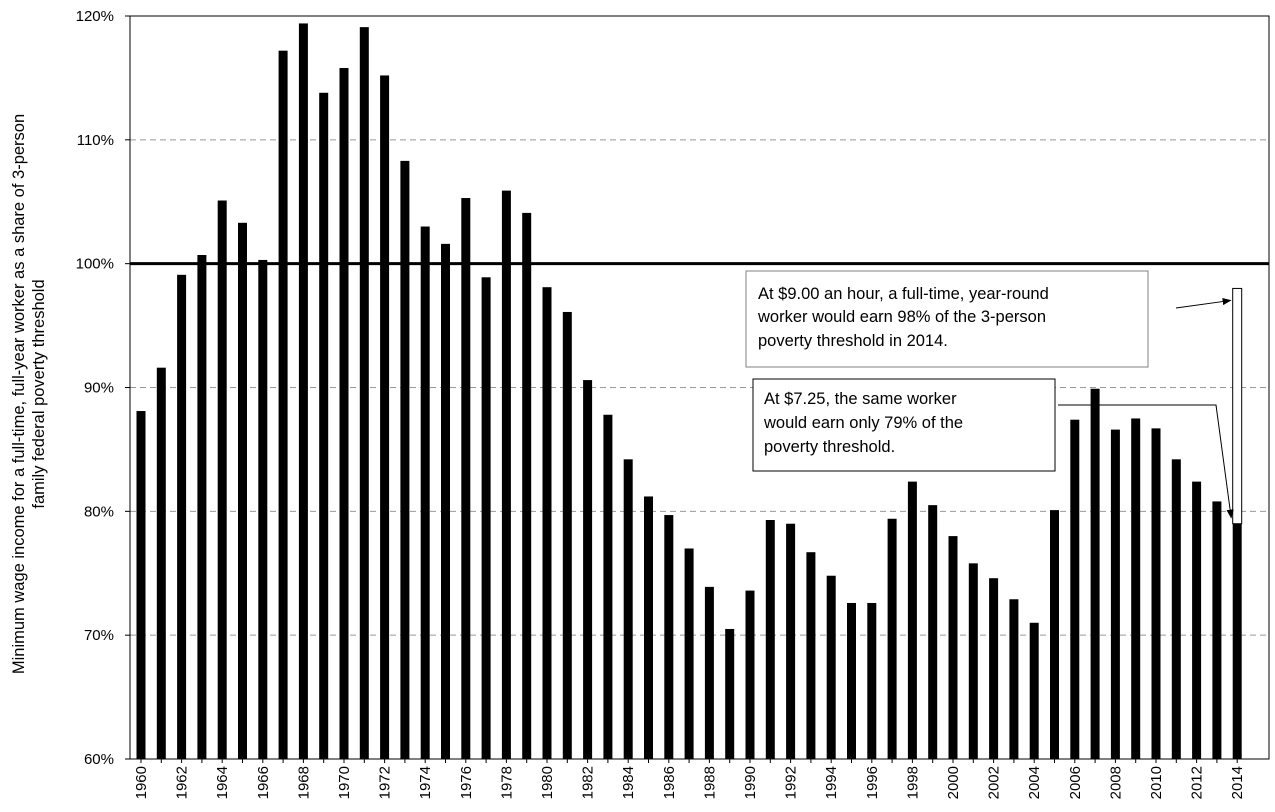 This screenshot has width=1275, height=812. Describe the element at coordinates (344, 782) in the screenshot. I see `x-tick-label-1970: 1970` at that location.